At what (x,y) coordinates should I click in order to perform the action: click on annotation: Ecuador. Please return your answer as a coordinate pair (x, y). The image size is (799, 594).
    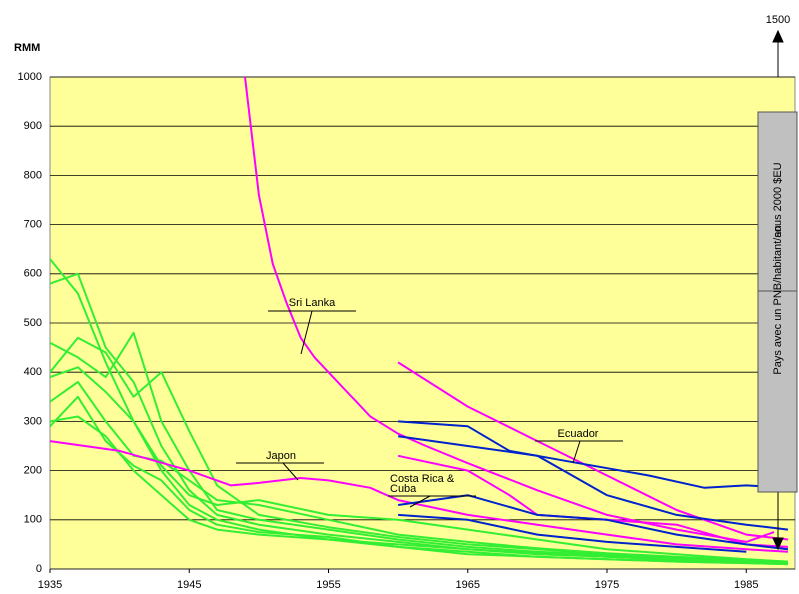
    Looking at the image, I should click on (578, 434).